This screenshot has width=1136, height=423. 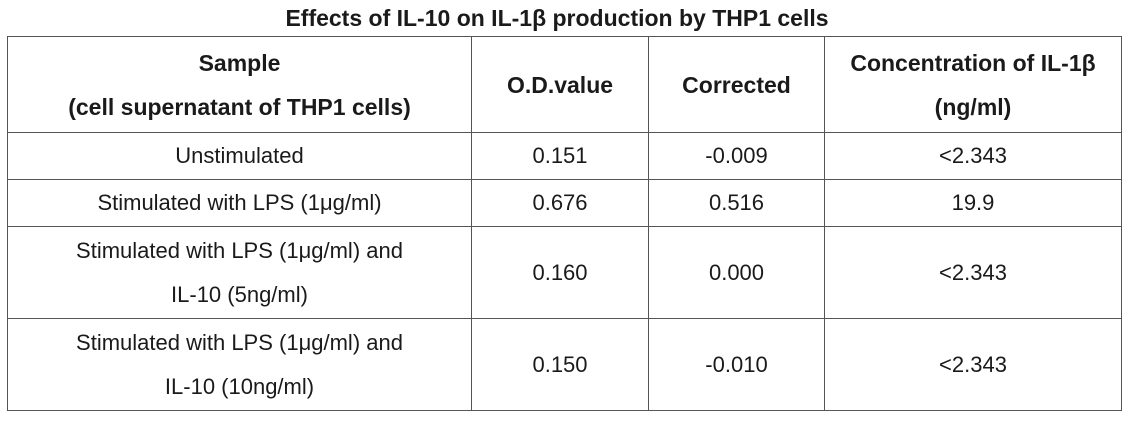 I want to click on sample-line2: IL-10 (10ng/ml), so click(x=239, y=386).